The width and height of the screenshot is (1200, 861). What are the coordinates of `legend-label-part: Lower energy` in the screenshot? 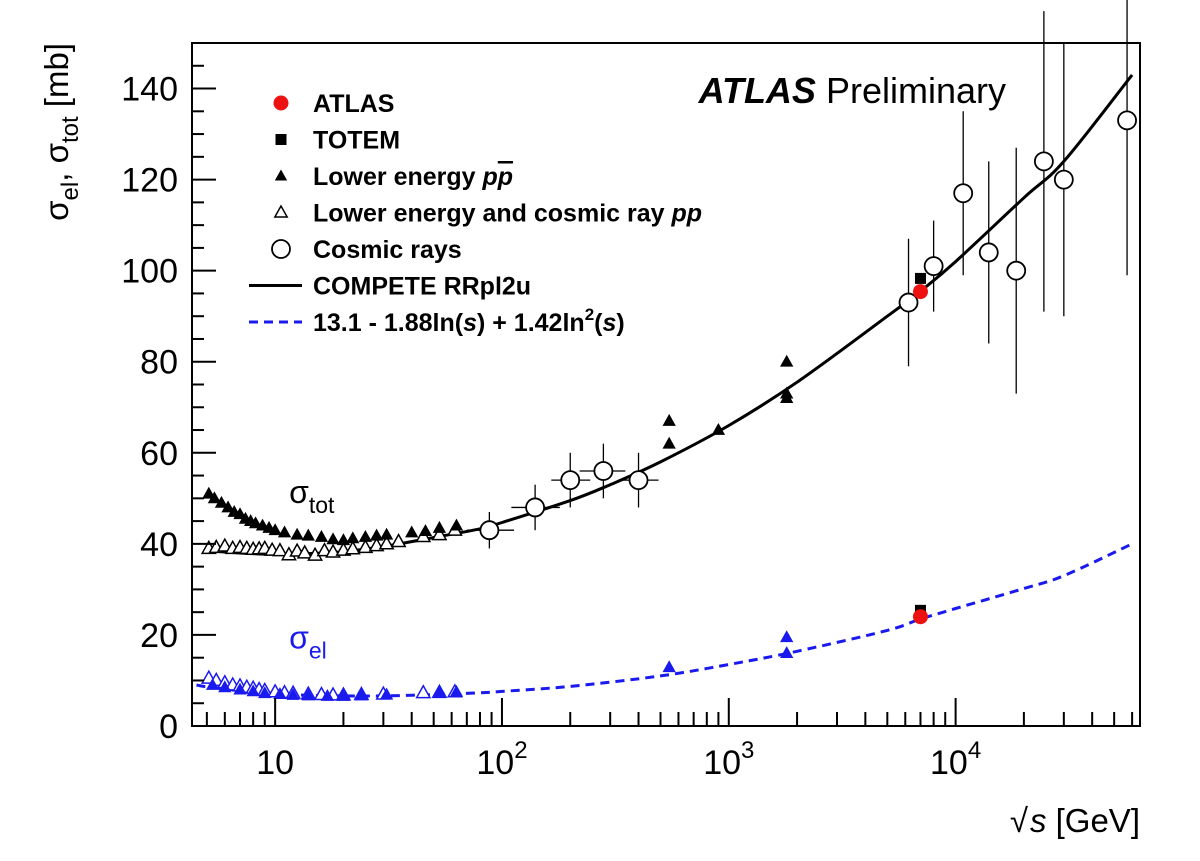 It's located at (398, 177).